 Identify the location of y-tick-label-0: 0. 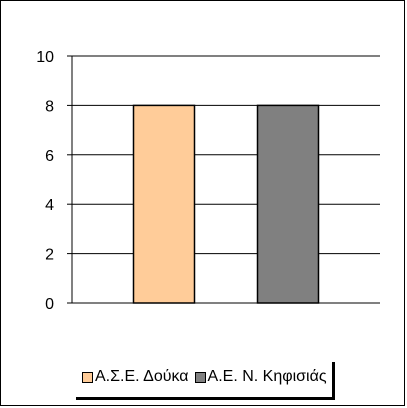
(49, 304).